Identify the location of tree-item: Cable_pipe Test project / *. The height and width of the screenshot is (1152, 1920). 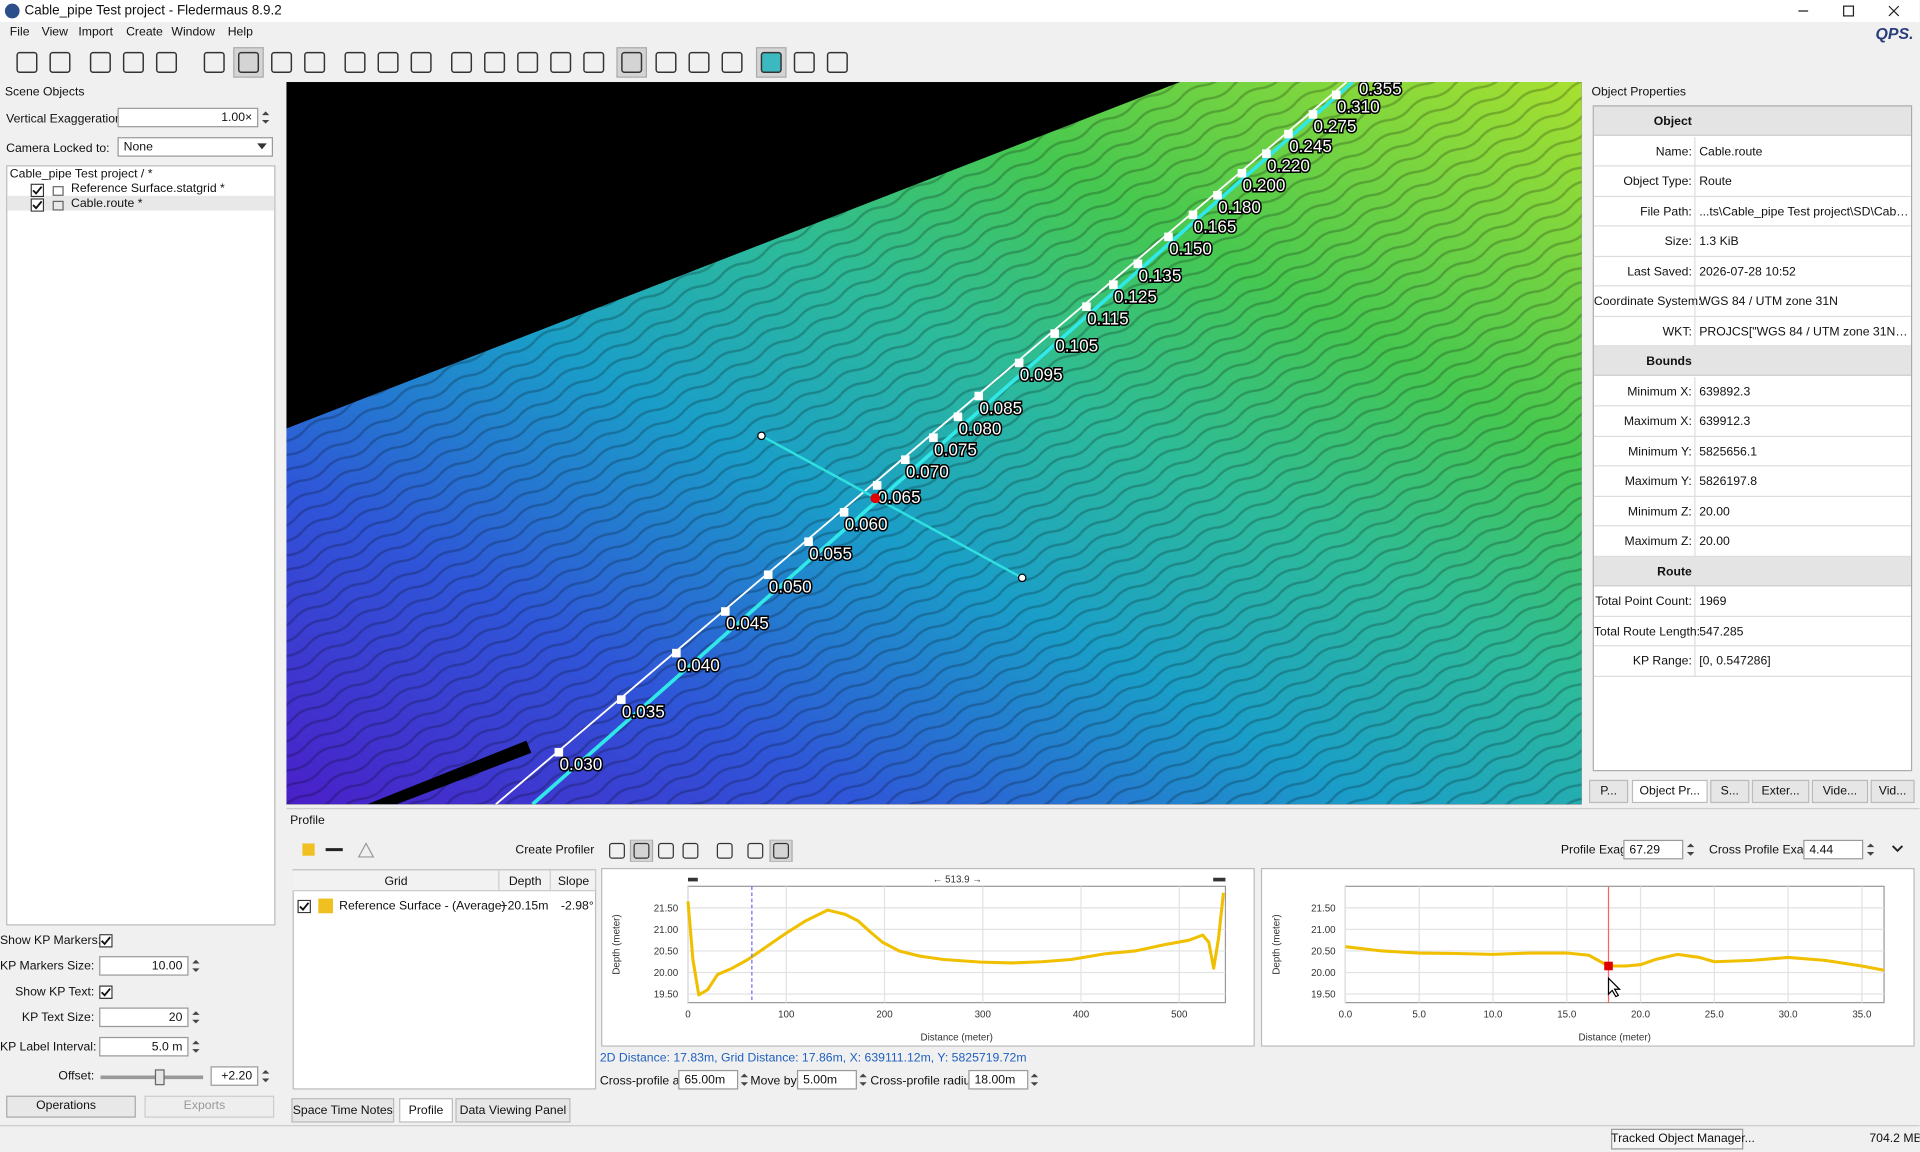
(81, 174).